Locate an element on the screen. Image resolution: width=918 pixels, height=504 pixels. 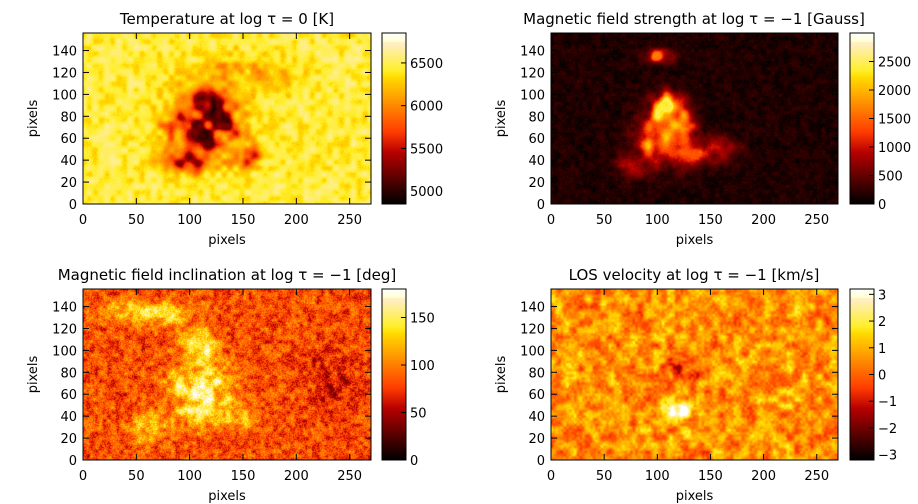
colorbar-tick-label: 6500 is located at coordinates (426, 64).